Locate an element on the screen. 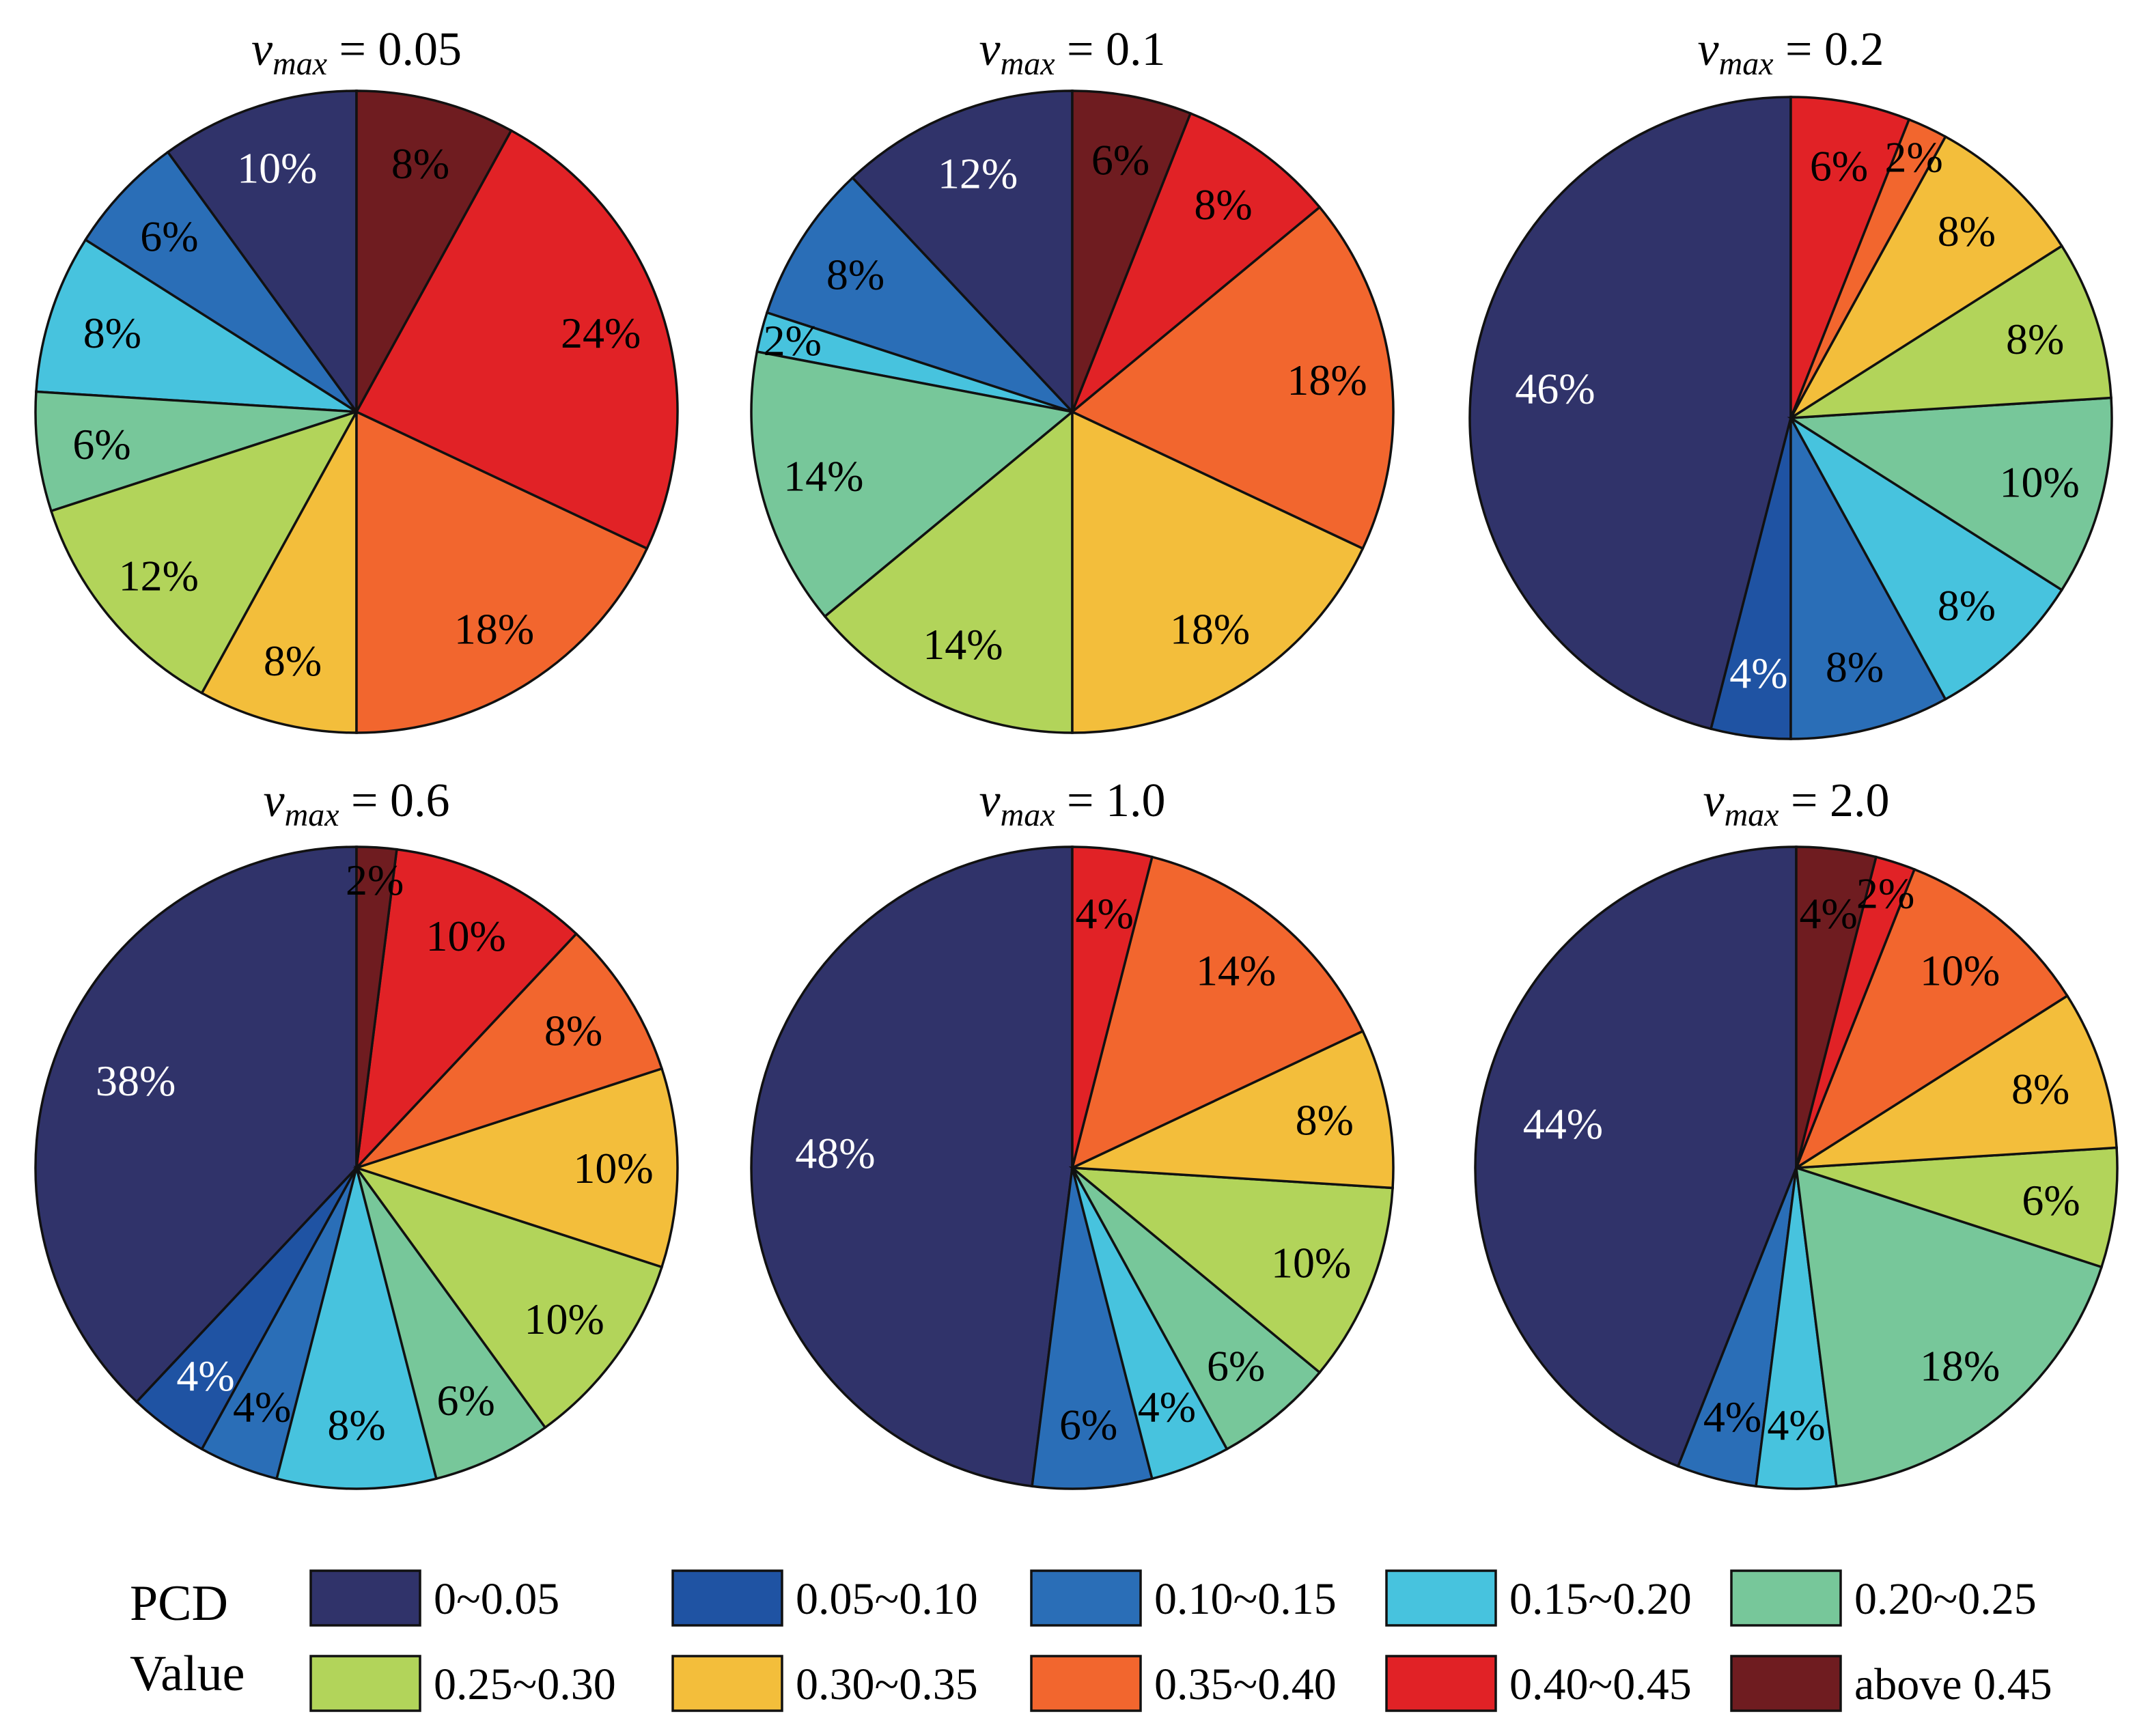 This screenshot has width=2148, height=1736. pie-chart-6: vmax = 2.044%4% 4%18%6%8%10%2%4% is located at coordinates (1796, 1132).